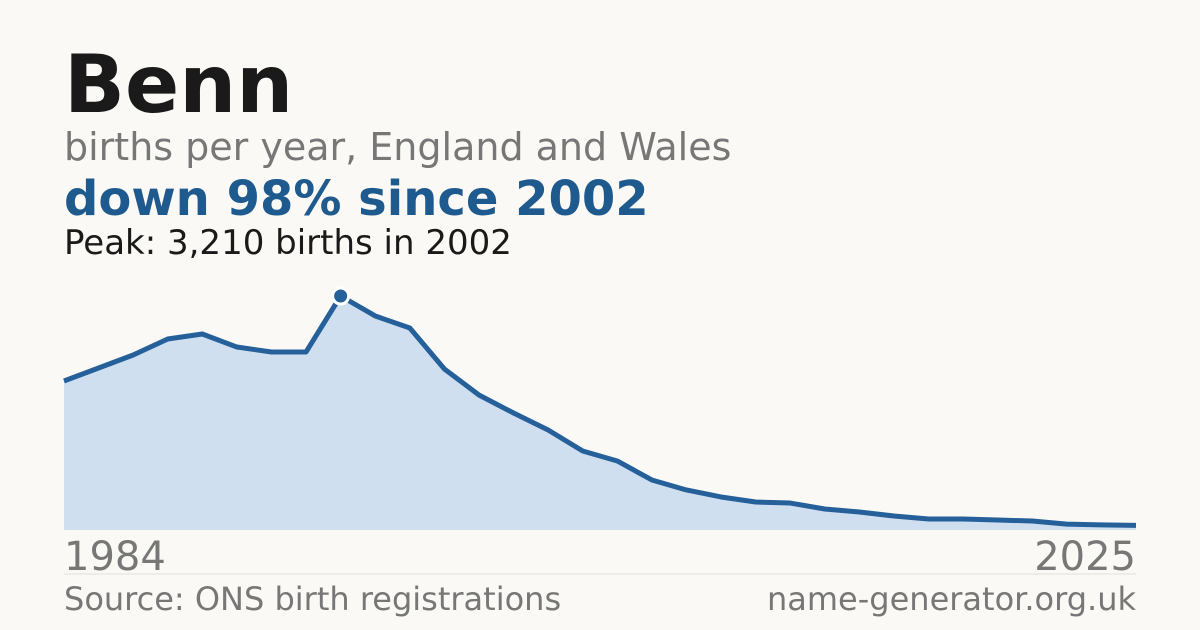  What do you see at coordinates (951, 599) in the screenshot?
I see `site: name-generator.org.uk` at bounding box center [951, 599].